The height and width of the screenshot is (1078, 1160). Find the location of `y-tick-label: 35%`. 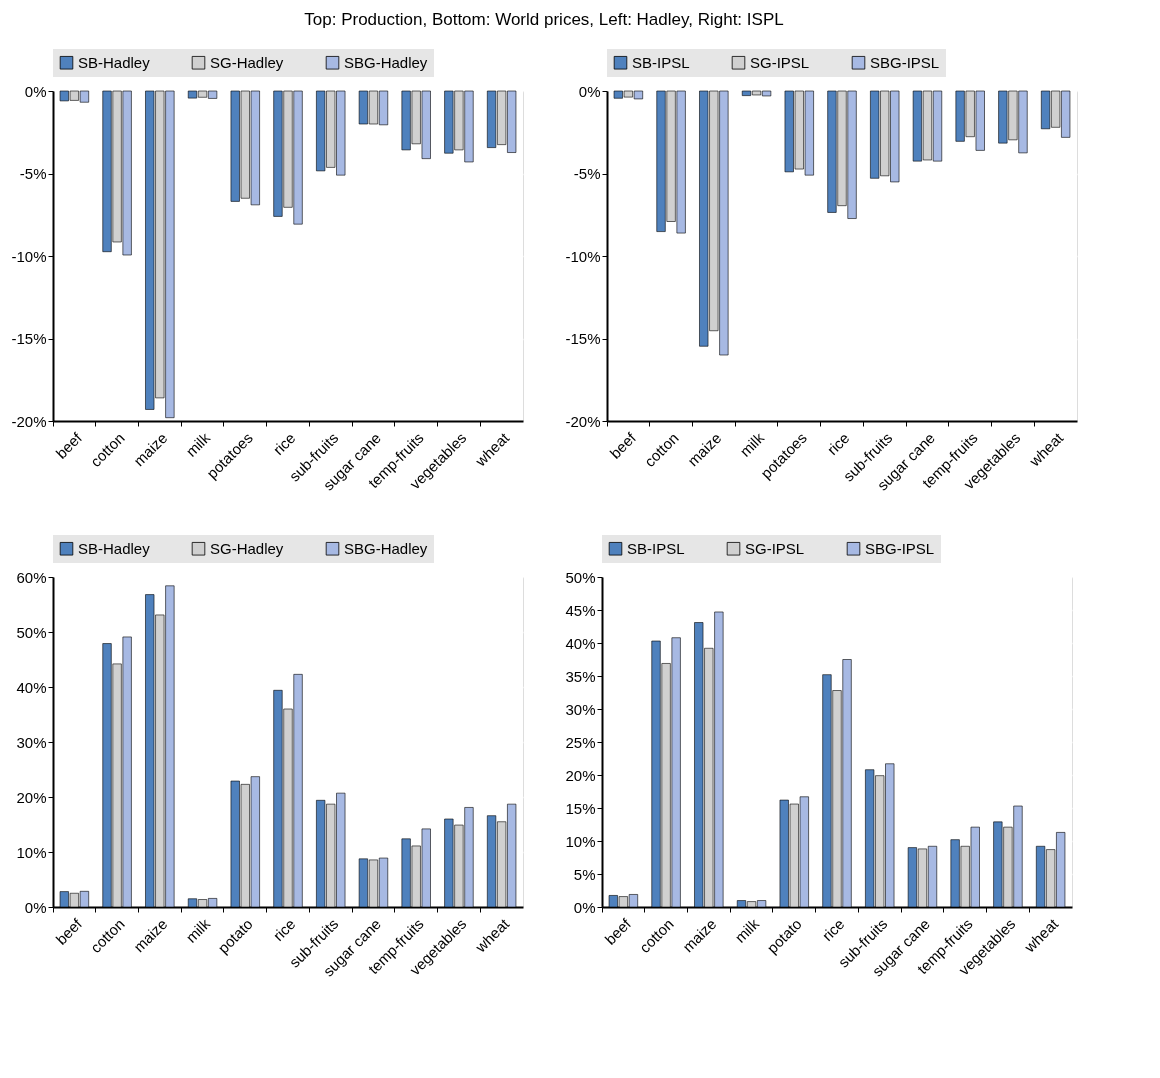

y-tick-label: 35% is located at coordinates (580, 676).